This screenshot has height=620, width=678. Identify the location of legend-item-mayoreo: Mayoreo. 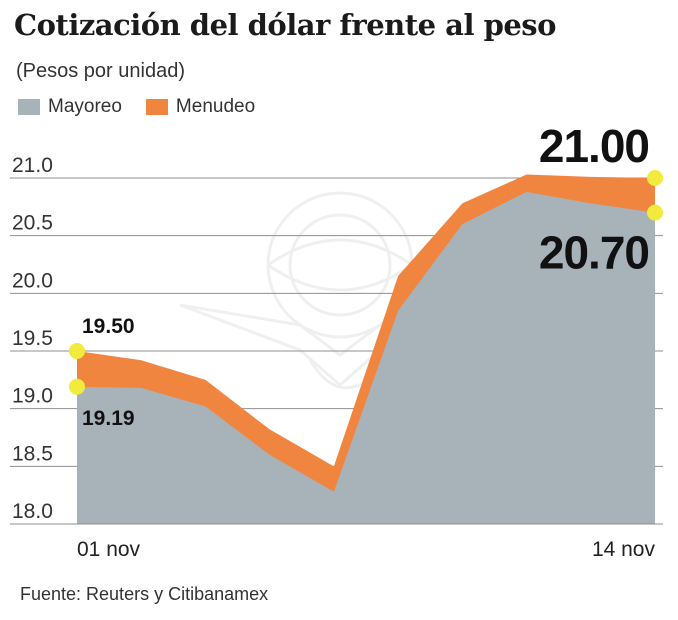
(70, 107).